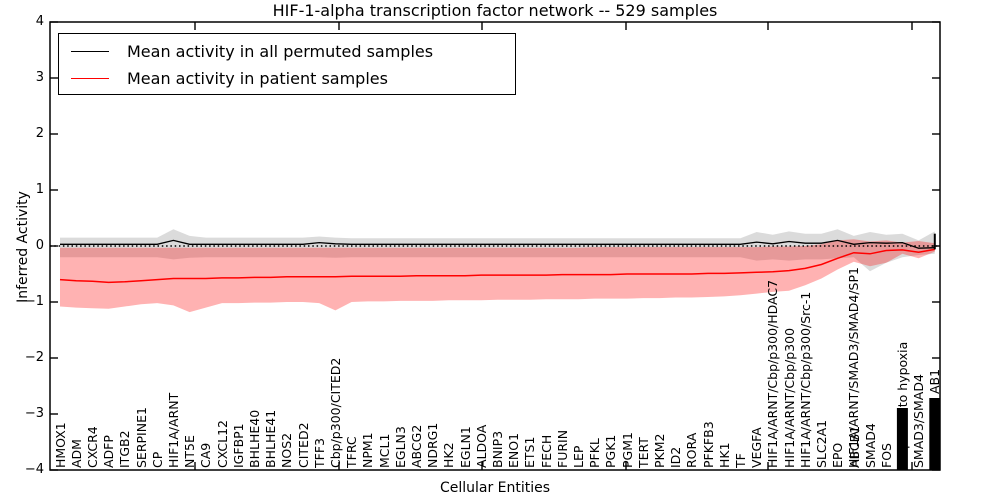 The height and width of the screenshot is (500, 1000). What do you see at coordinates (514, 450) in the screenshot?
I see `x-tick-label: ENO1` at bounding box center [514, 450].